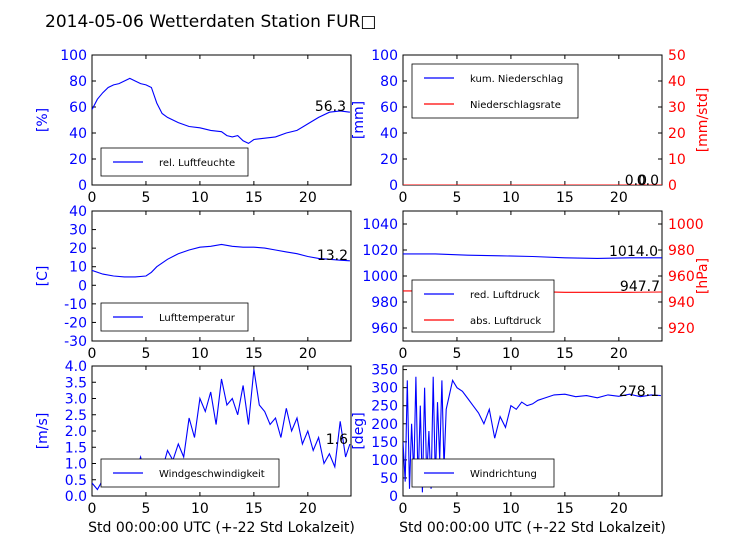  What do you see at coordinates (197, 318) in the screenshot?
I see `legend-label: Lufttemperatur` at bounding box center [197, 318].